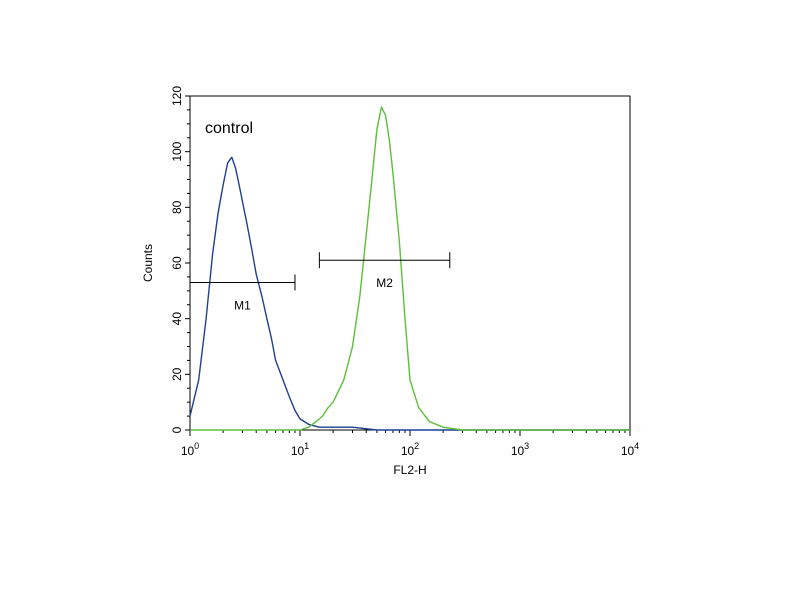  What do you see at coordinates (177, 319) in the screenshot?
I see `y-tick-label: 40` at bounding box center [177, 319].